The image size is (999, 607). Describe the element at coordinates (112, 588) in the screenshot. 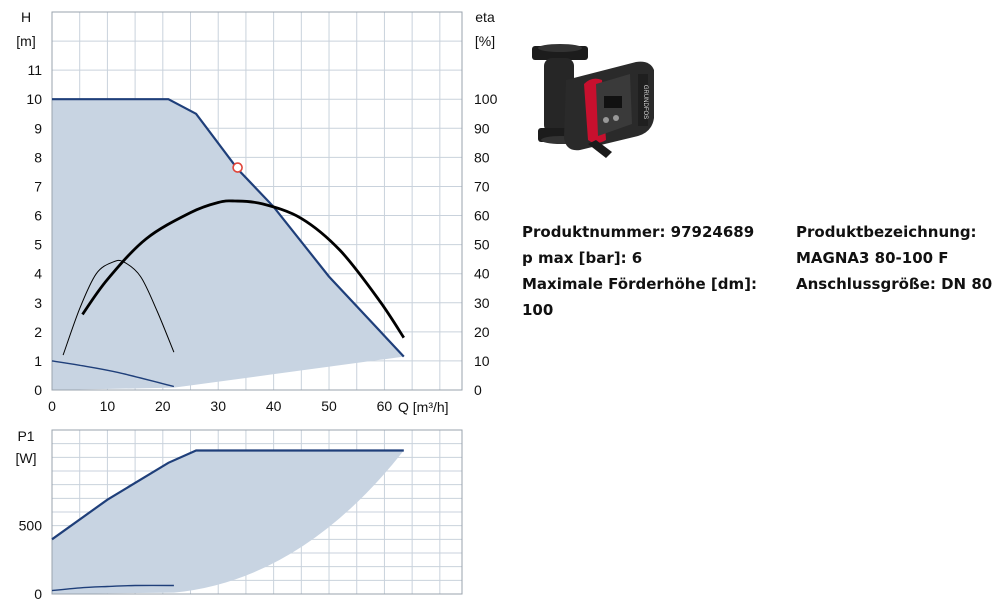

I see `p1-min-curve` at that location.